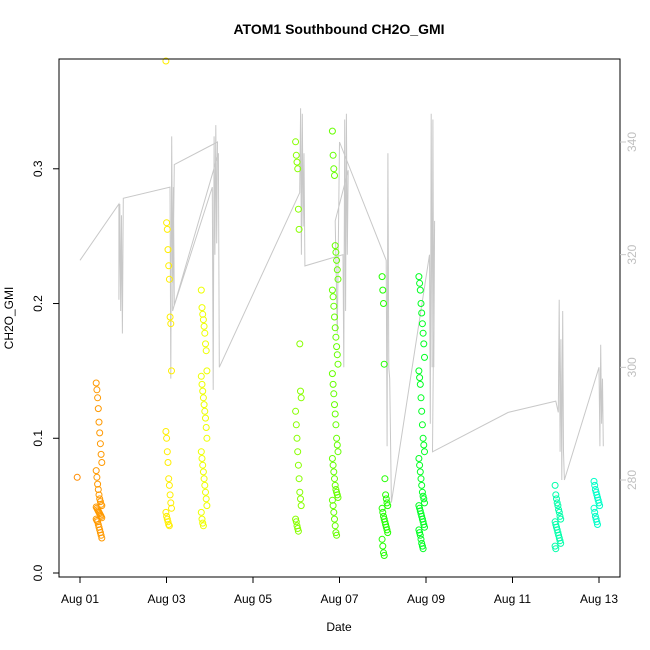 The height and width of the screenshot is (650, 650). What do you see at coordinates (45, 370) in the screenshot?
I see `y-axis-left: 0.0 0.1 0.2 0.3` at bounding box center [45, 370].